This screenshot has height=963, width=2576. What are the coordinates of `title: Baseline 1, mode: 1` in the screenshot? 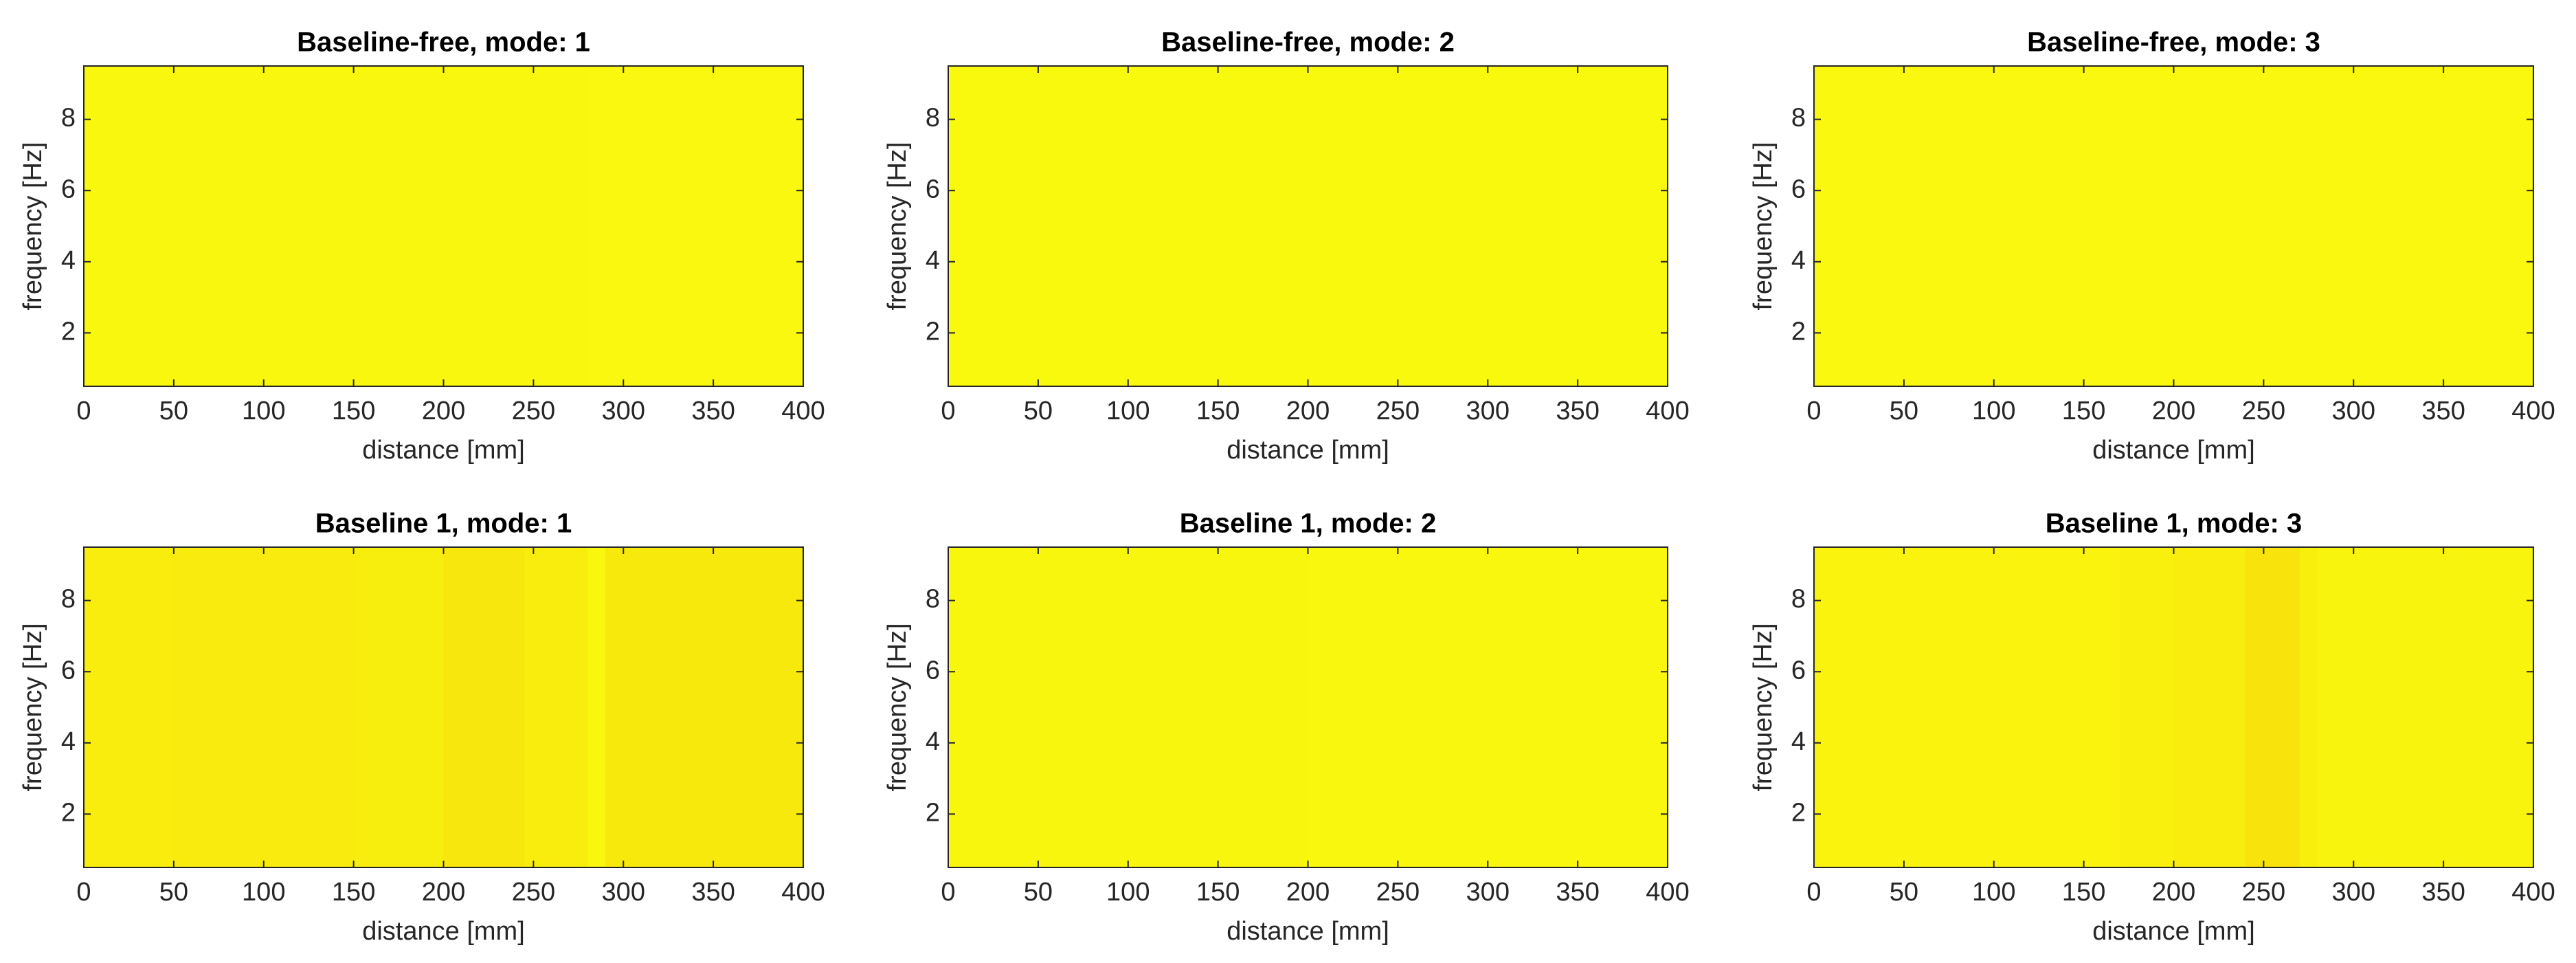 It's located at (443, 524).